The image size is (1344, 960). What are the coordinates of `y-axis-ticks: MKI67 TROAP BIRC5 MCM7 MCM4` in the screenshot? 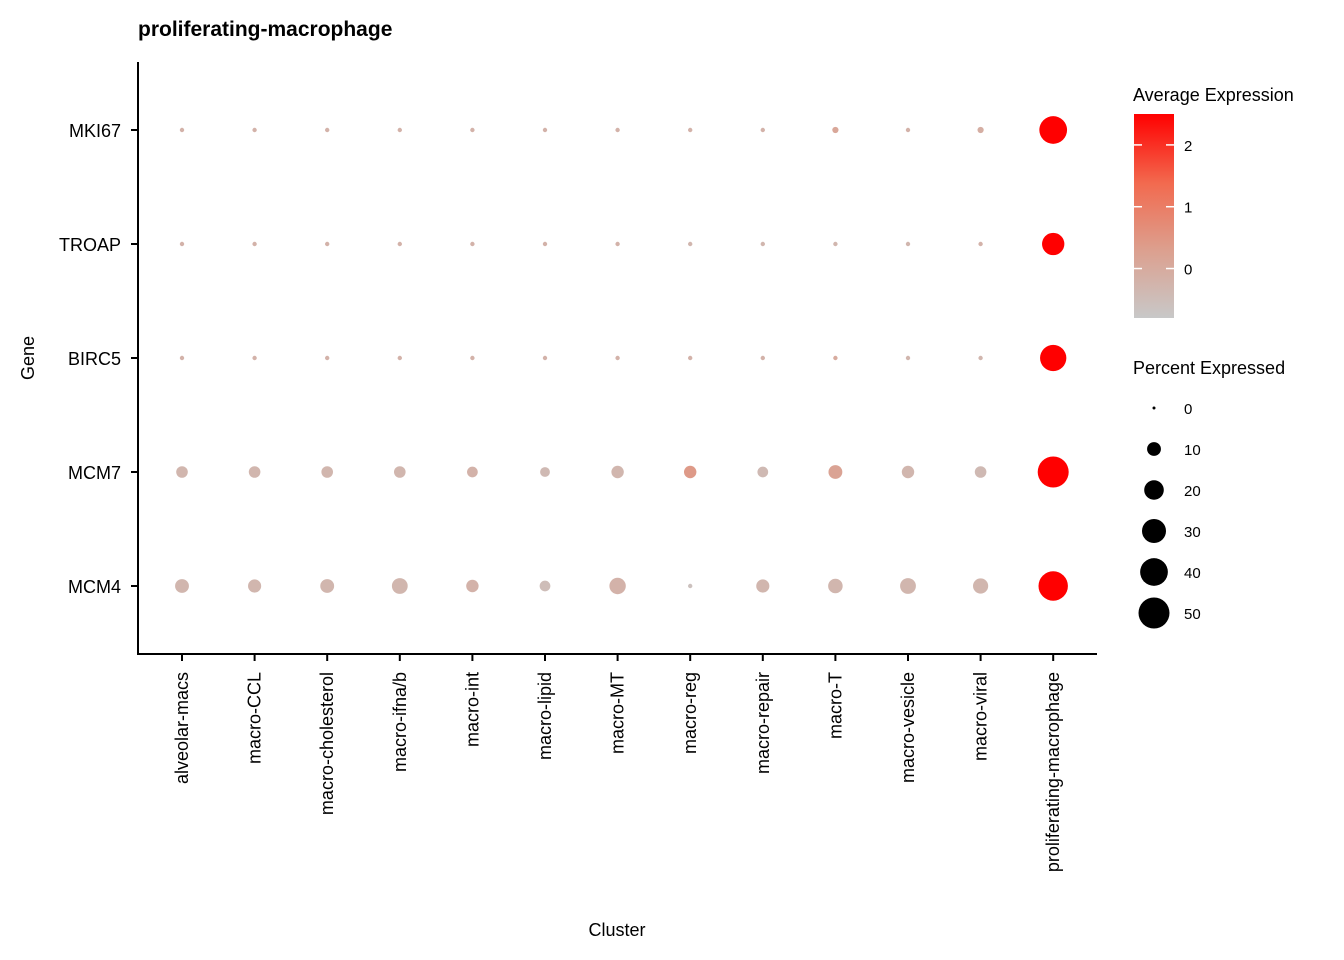 It's located at (98, 359).